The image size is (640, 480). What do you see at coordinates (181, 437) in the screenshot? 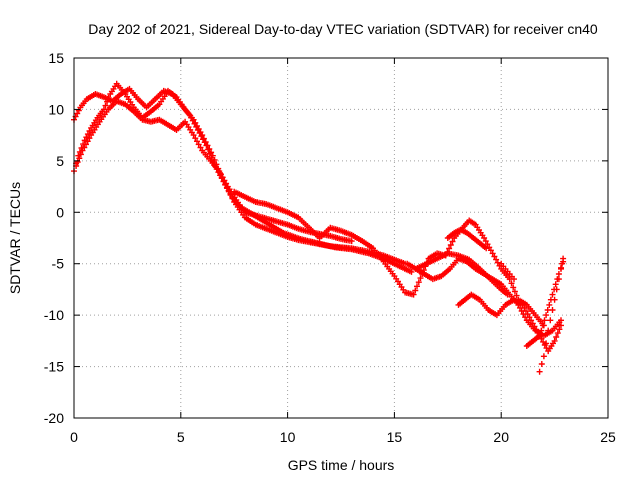
I see `x-tick-label: 5` at bounding box center [181, 437].